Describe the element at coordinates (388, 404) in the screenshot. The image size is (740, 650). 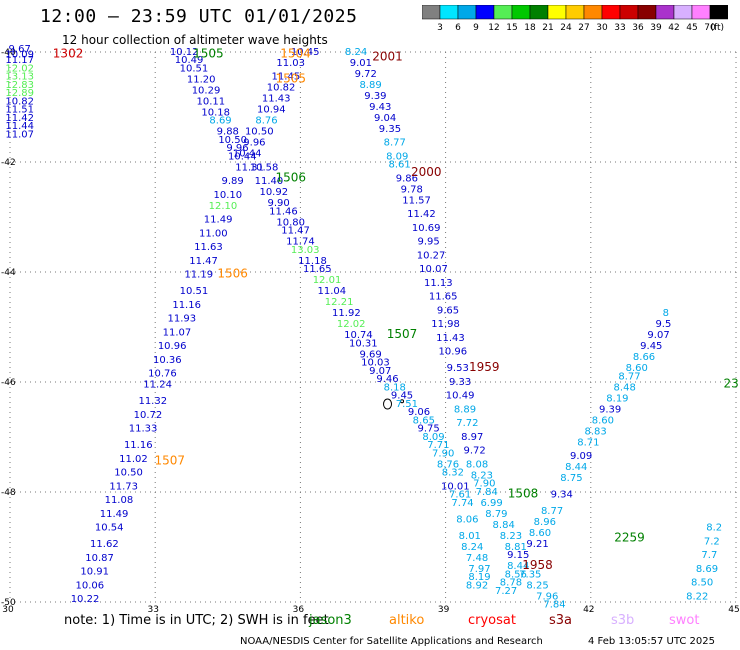
I see `island-outline` at that location.